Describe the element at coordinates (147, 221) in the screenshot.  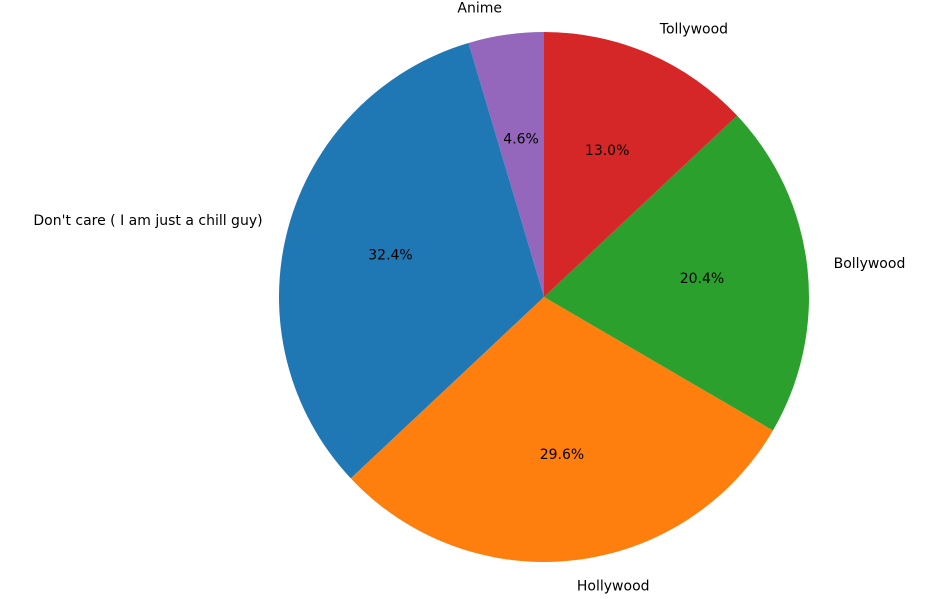
I see `pie-category-label-don-t-care-i-am-just-a-chill-guy: Don't care ( I am just a chill guy)` at that location.